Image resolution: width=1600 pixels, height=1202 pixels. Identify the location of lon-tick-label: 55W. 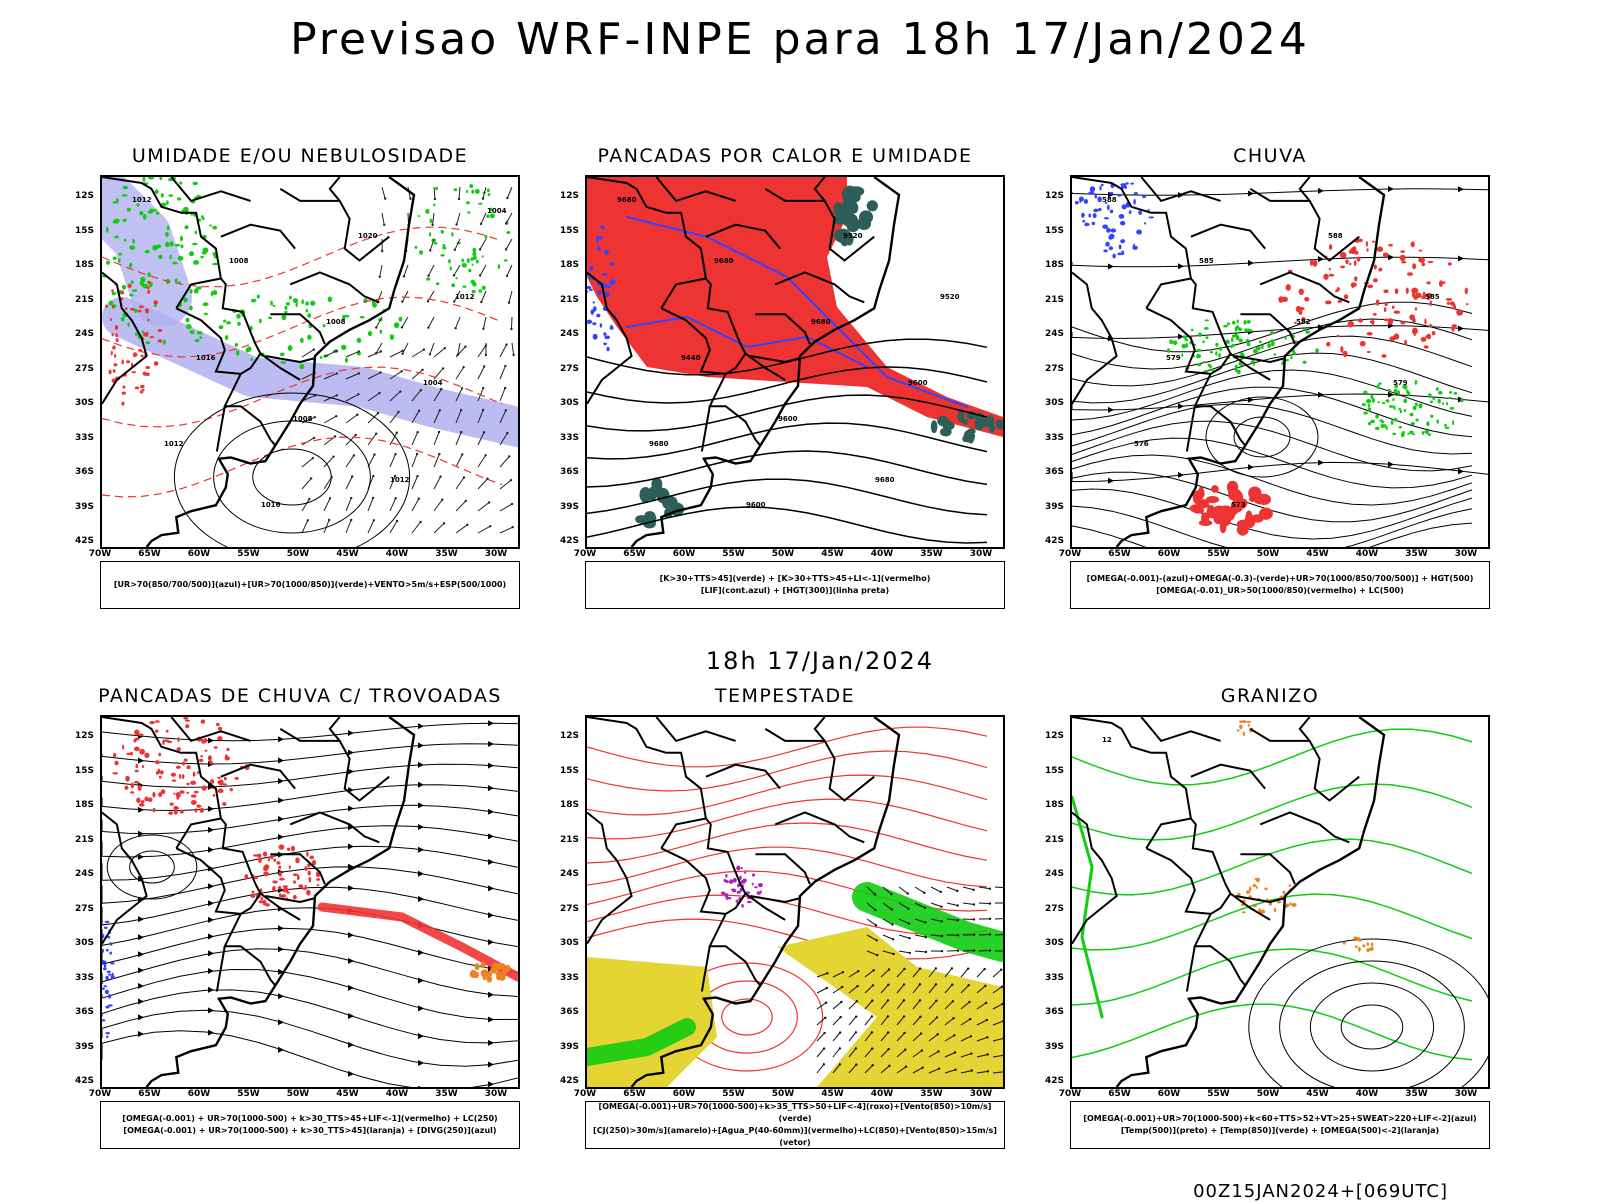
(1219, 554).